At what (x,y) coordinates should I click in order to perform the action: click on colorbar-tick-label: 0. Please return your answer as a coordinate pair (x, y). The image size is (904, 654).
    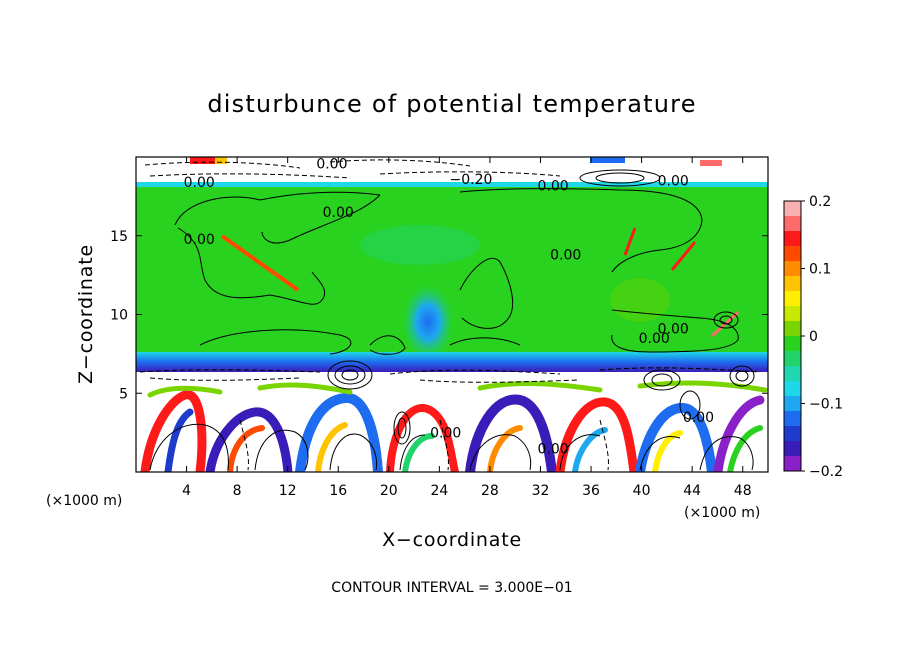
    Looking at the image, I should click on (813, 337).